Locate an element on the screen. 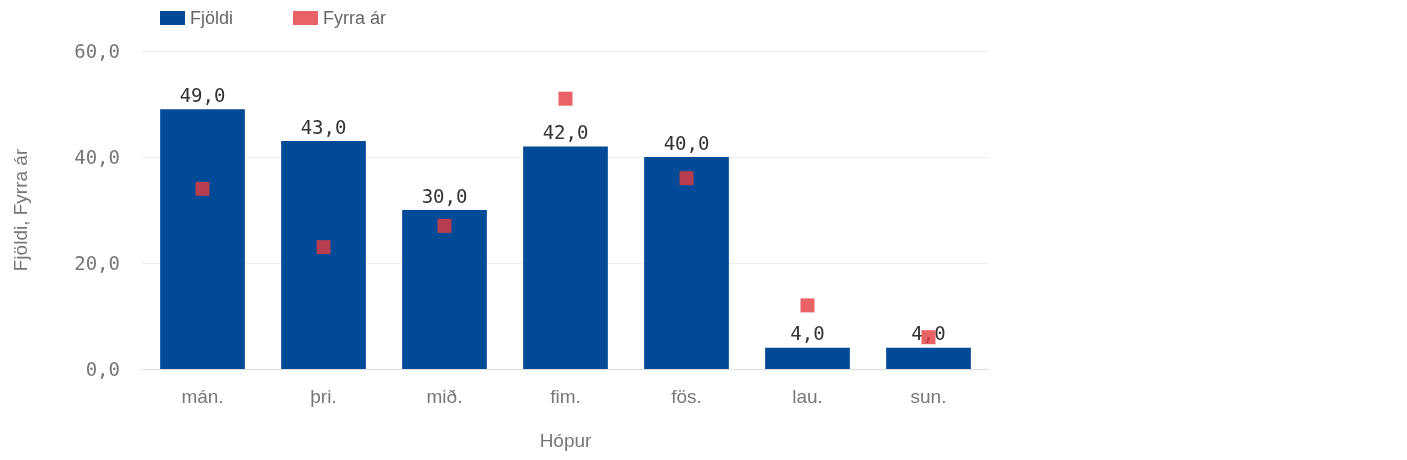  x-tick-label: þri. is located at coordinates (323, 396).